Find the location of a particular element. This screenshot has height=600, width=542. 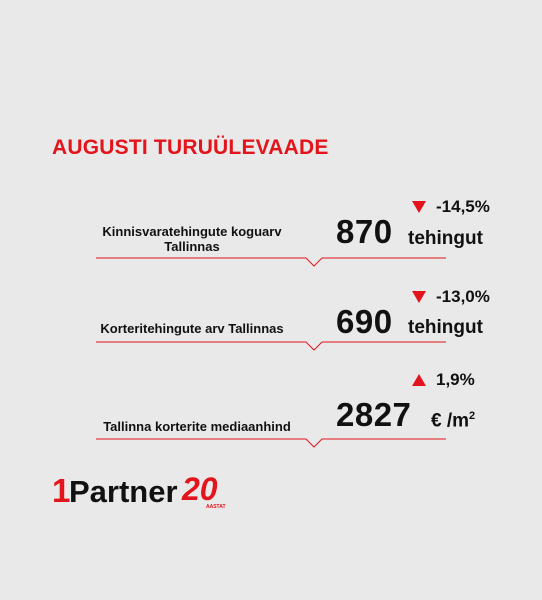

metric-label-line2: Tallinnas is located at coordinates (192, 246).